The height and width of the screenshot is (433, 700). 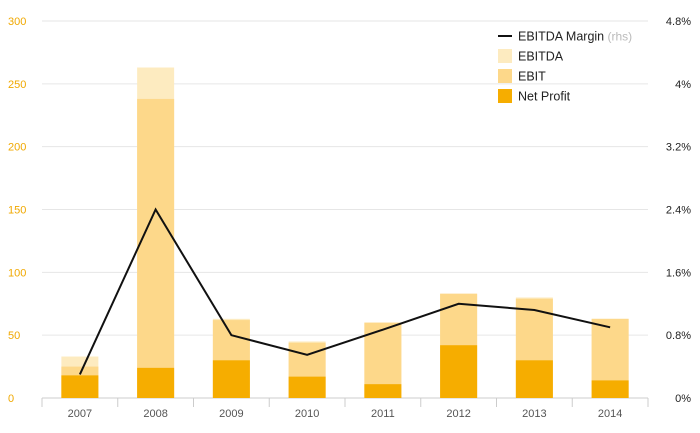 I want to click on x-axis: 2007 2008 2009 2010 2011 2012 2013 2014, so click(x=345, y=409).